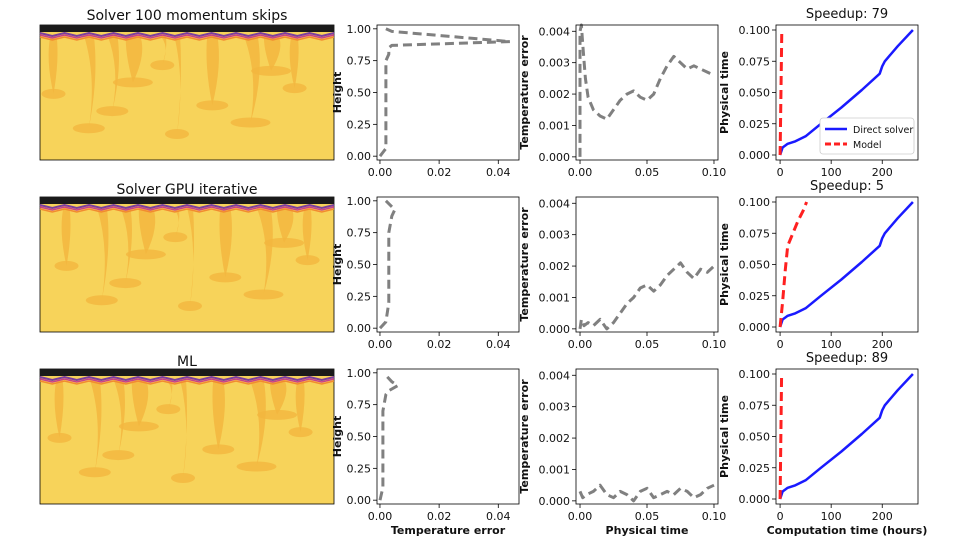 The image size is (960, 540). Describe the element at coordinates (359, 124) in the screenshot. I see `y-tick-label: 0.25` at that location.